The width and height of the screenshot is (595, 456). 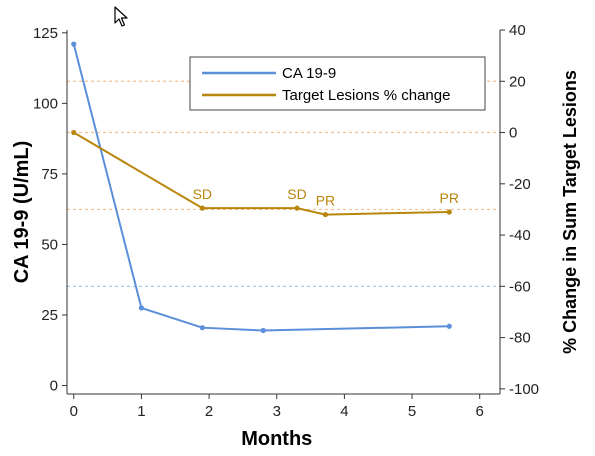 What do you see at coordinates (54, 386) in the screenshot?
I see `y-left-tick-label: 0` at bounding box center [54, 386].